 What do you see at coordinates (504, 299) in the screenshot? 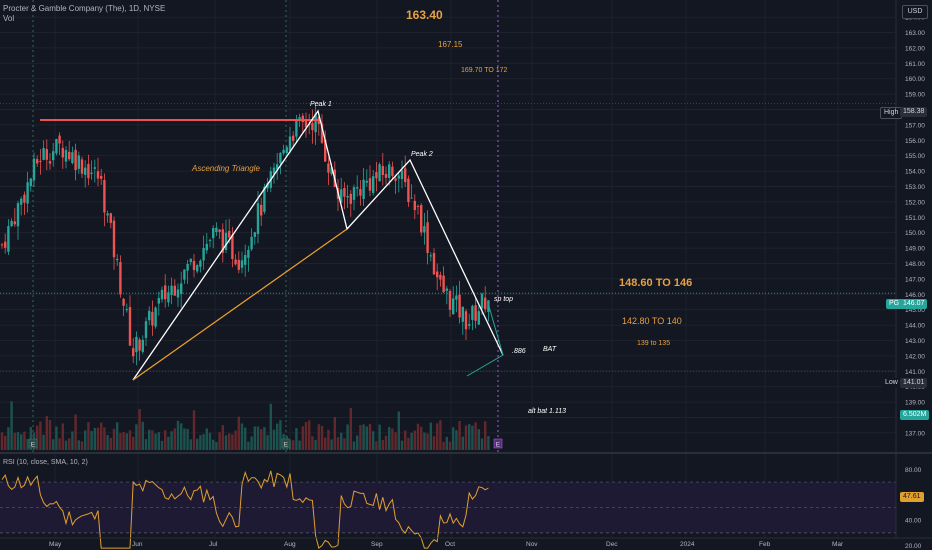
I see `sp-top-label: sp top` at bounding box center [504, 299].